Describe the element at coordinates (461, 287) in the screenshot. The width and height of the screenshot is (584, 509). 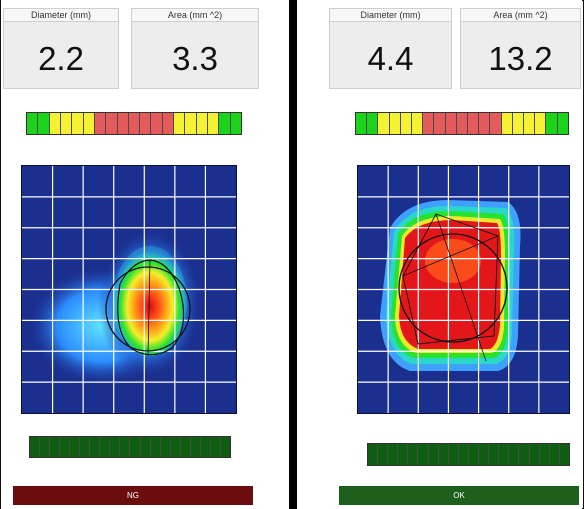
I see `right-axis-line` at that location.